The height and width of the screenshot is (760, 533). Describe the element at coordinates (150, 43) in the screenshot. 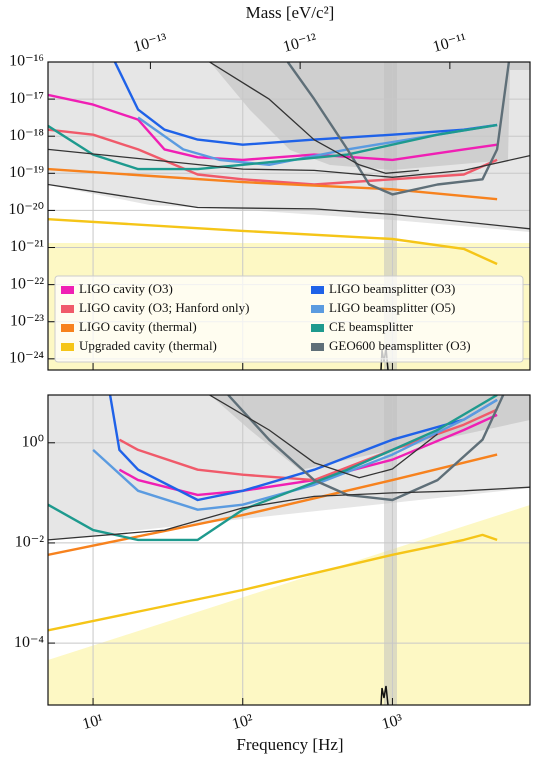

I see `x2-tick-label: 10⁻¹³` at that location.